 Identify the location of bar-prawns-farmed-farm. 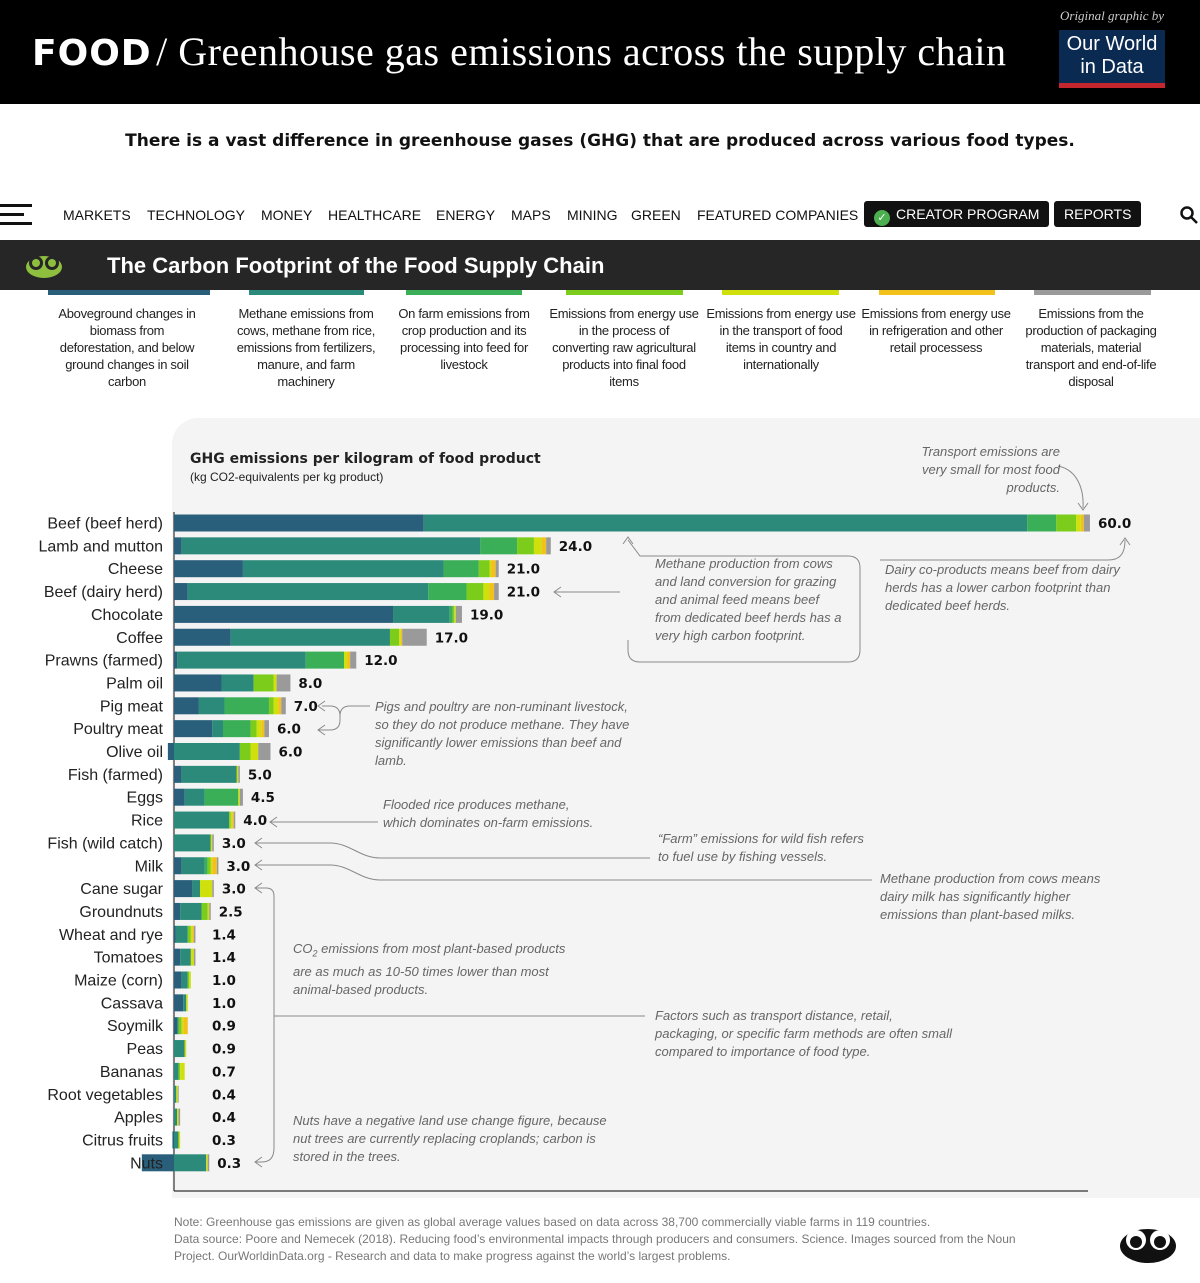
(241, 660).